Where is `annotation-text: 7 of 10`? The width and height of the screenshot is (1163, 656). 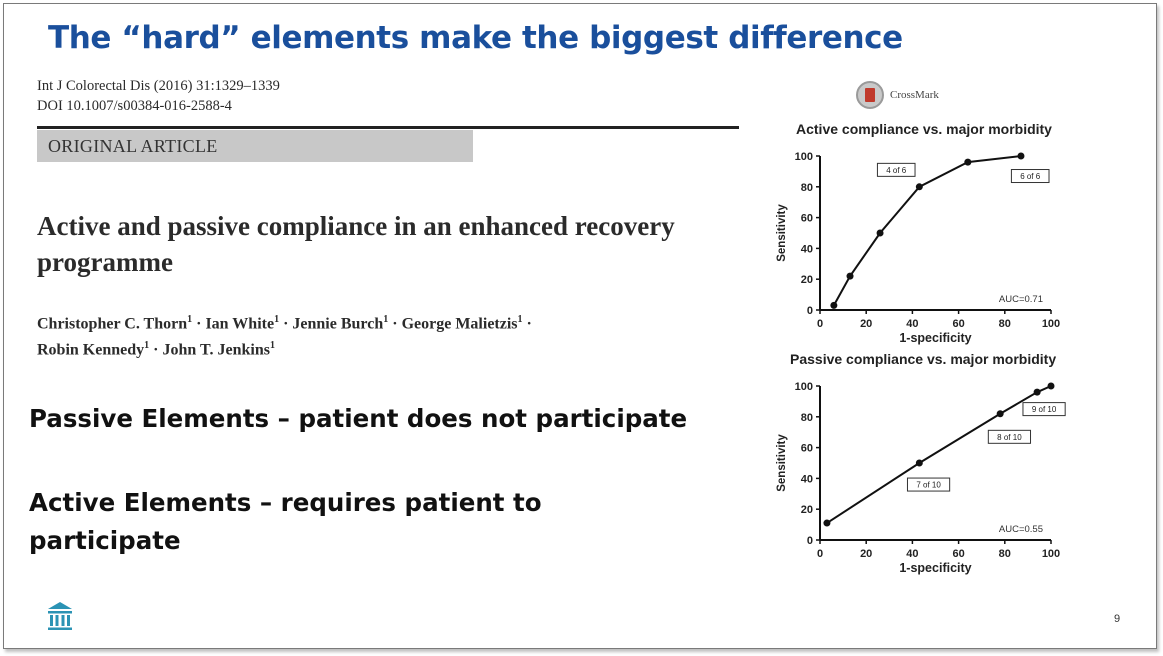
annotation-text: 7 of 10 is located at coordinates (928, 485).